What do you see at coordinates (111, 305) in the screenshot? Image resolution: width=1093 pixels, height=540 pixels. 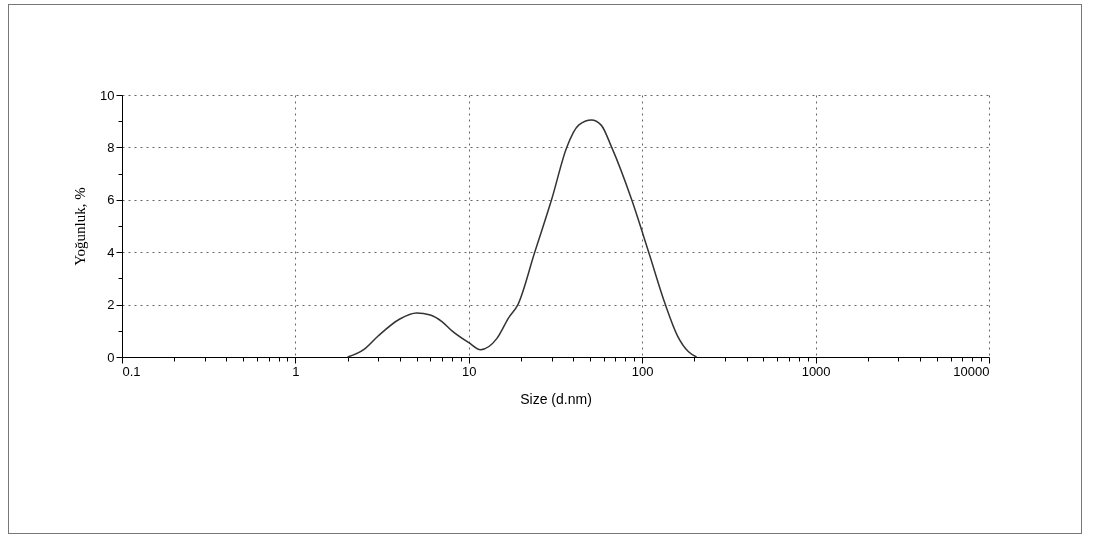 I see `y-tick-label: 2` at bounding box center [111, 305].